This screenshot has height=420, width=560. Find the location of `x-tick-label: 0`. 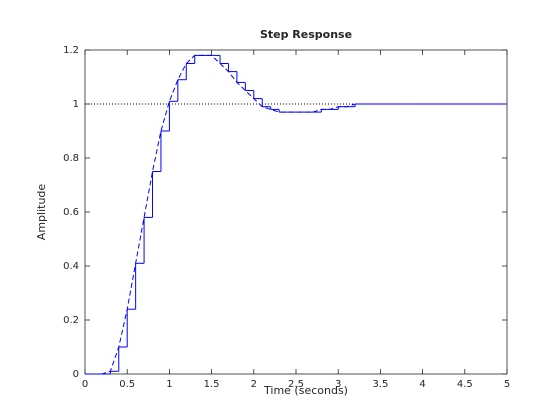

x-tick-label: 0 is located at coordinates (85, 384).